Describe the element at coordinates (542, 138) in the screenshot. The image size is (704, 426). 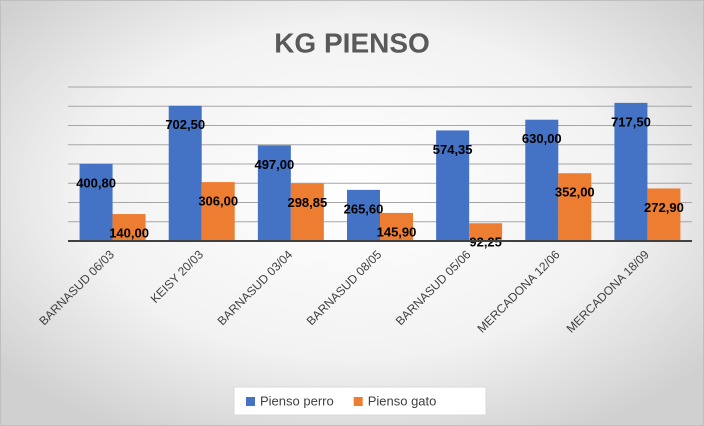
I see `value-label: 630,00` at that location.